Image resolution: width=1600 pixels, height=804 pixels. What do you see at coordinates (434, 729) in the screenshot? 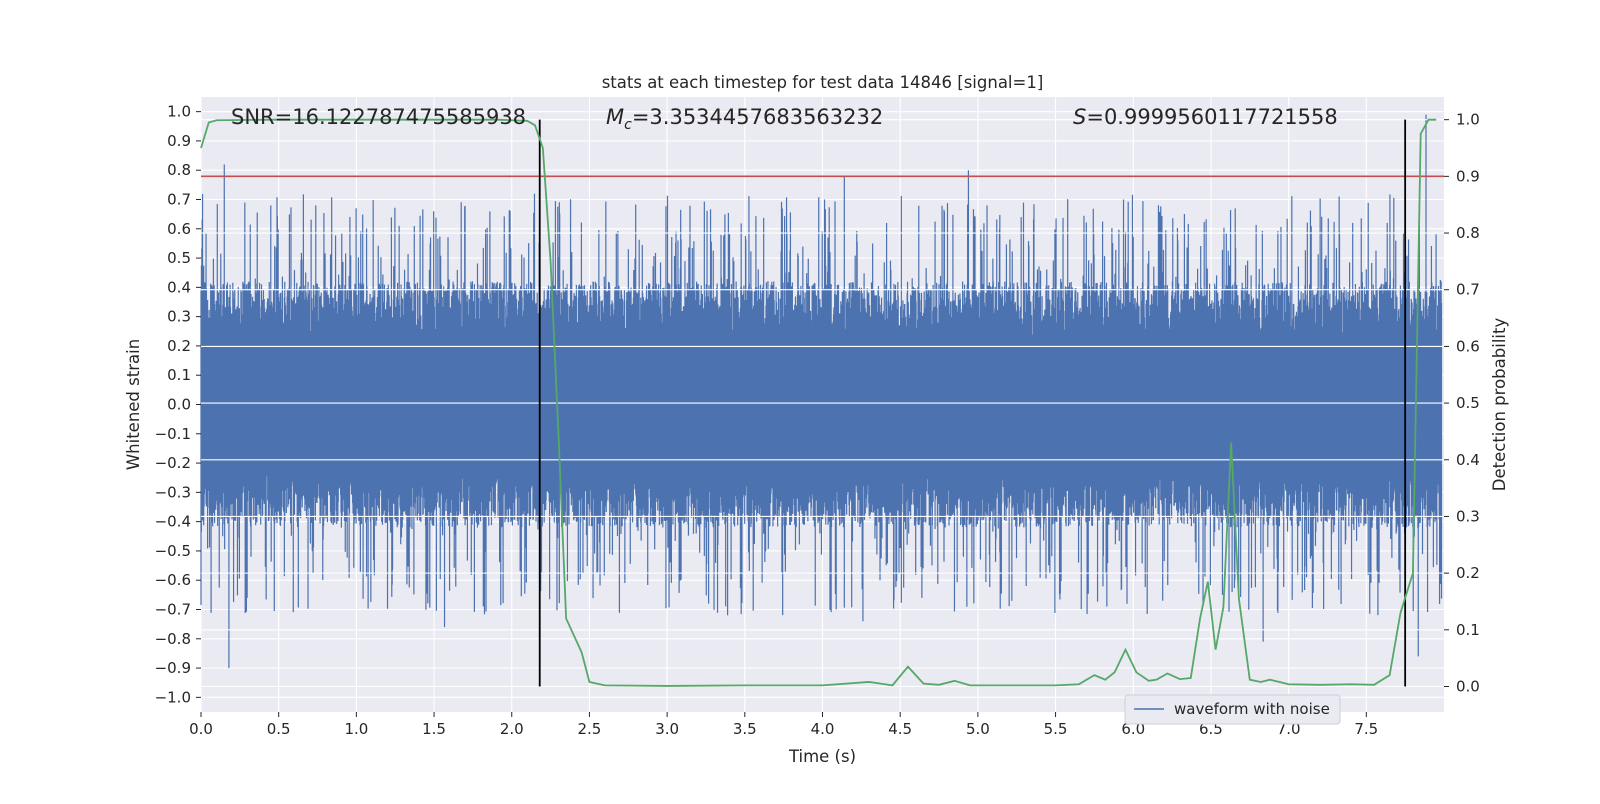
I see `x-tick-label: 1.5` at bounding box center [434, 729].